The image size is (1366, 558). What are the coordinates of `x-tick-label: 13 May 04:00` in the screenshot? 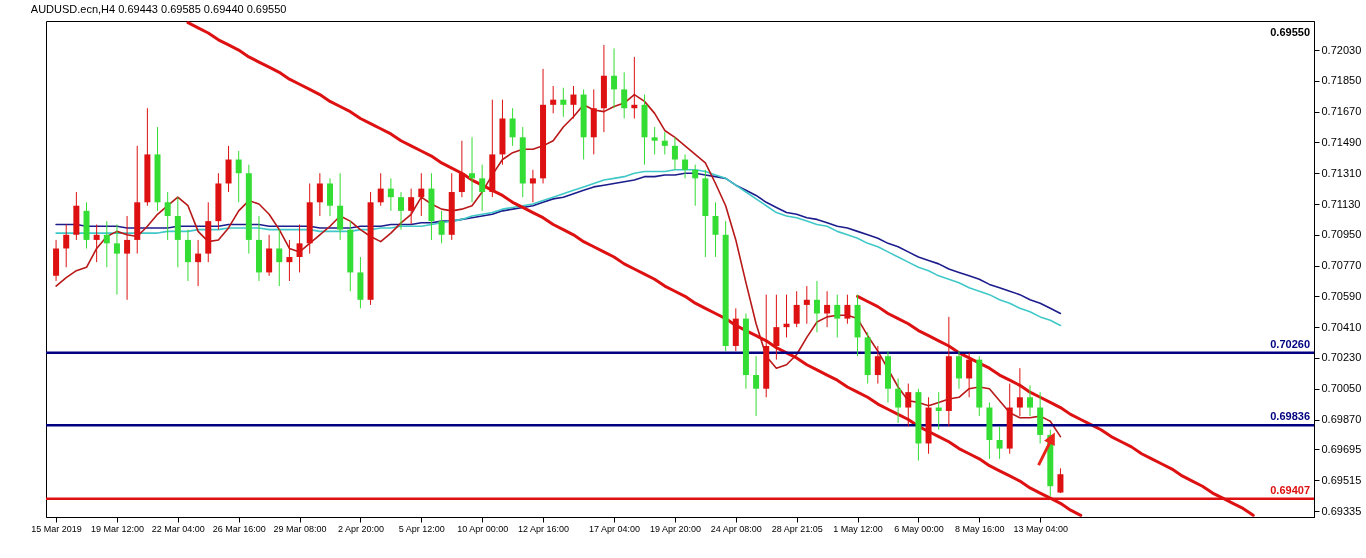 It's located at (1040, 528).